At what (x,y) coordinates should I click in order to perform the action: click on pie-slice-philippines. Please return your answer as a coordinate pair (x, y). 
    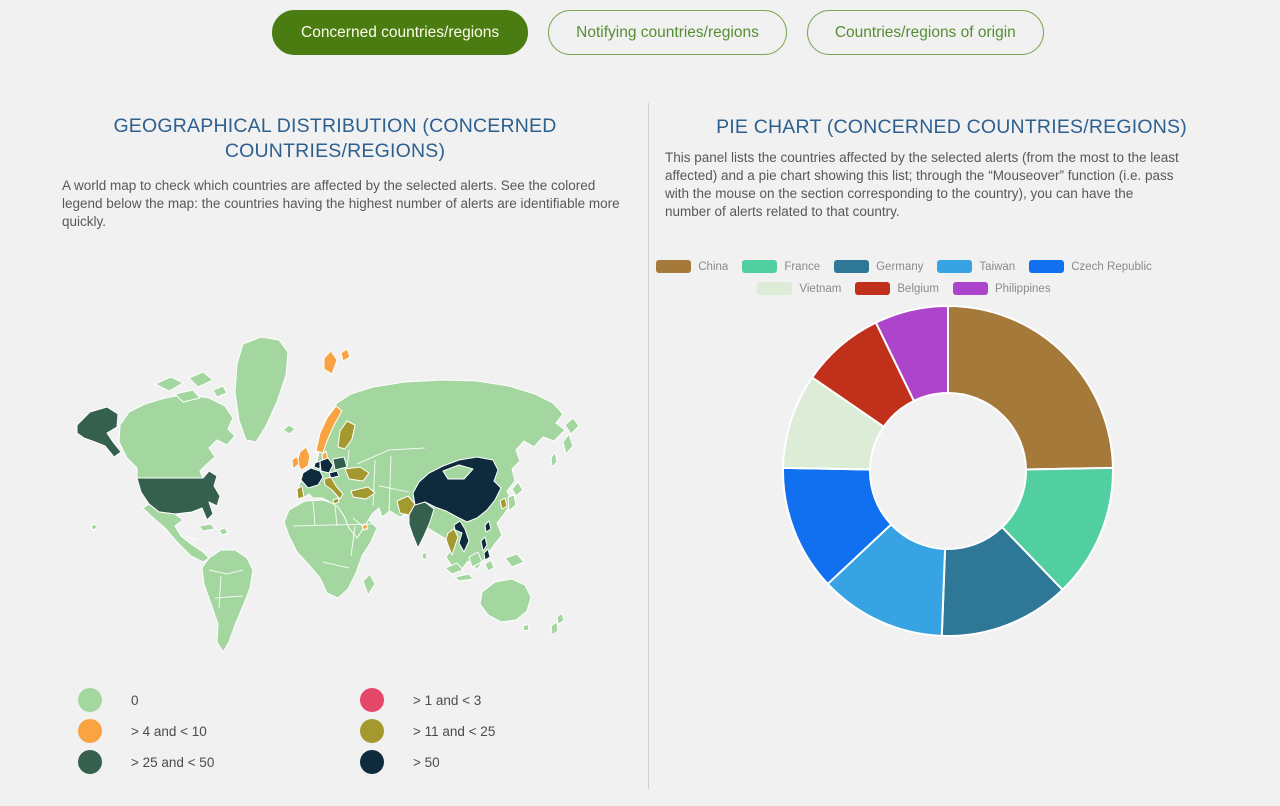
    Looking at the image, I should click on (911, 353).